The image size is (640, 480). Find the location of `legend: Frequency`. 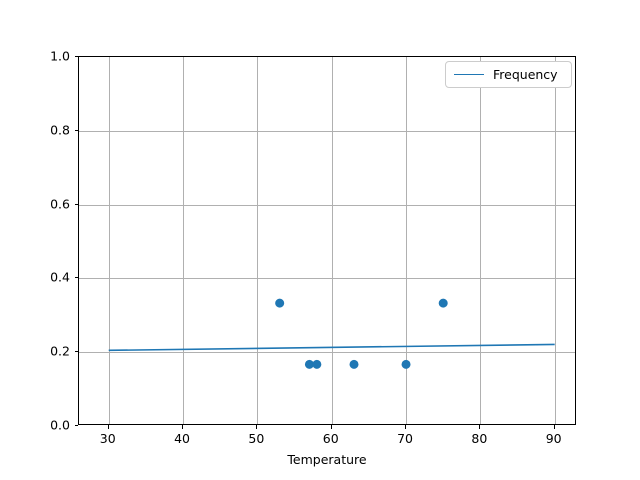

legend: Frequency is located at coordinates (508, 74).